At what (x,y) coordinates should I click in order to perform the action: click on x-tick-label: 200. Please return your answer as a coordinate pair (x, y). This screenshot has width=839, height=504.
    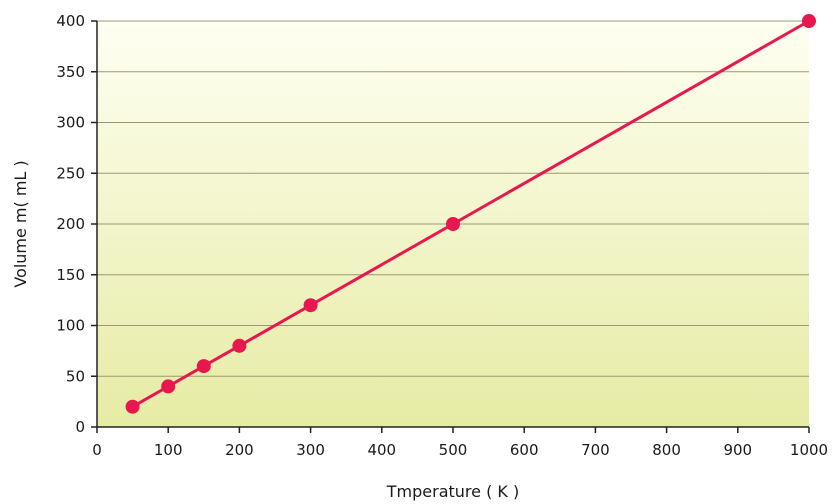
    Looking at the image, I should click on (239, 450).